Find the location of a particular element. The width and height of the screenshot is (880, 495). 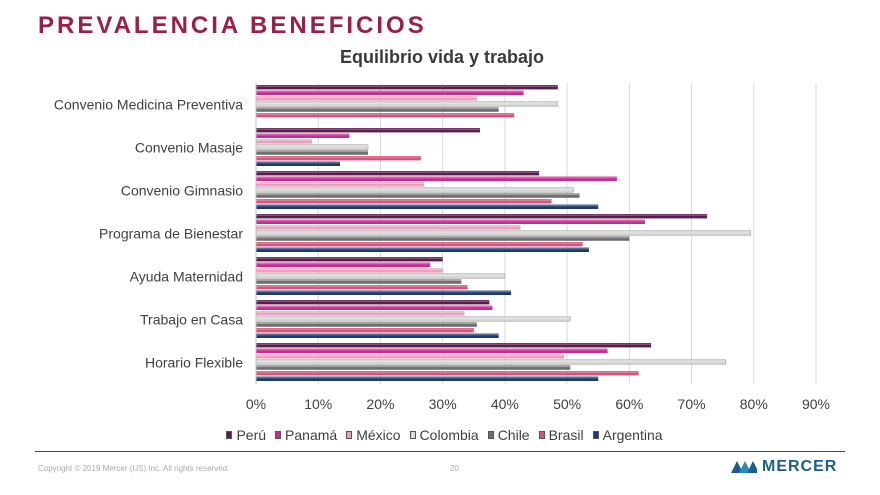

legend-label: Panamá is located at coordinates (311, 435).